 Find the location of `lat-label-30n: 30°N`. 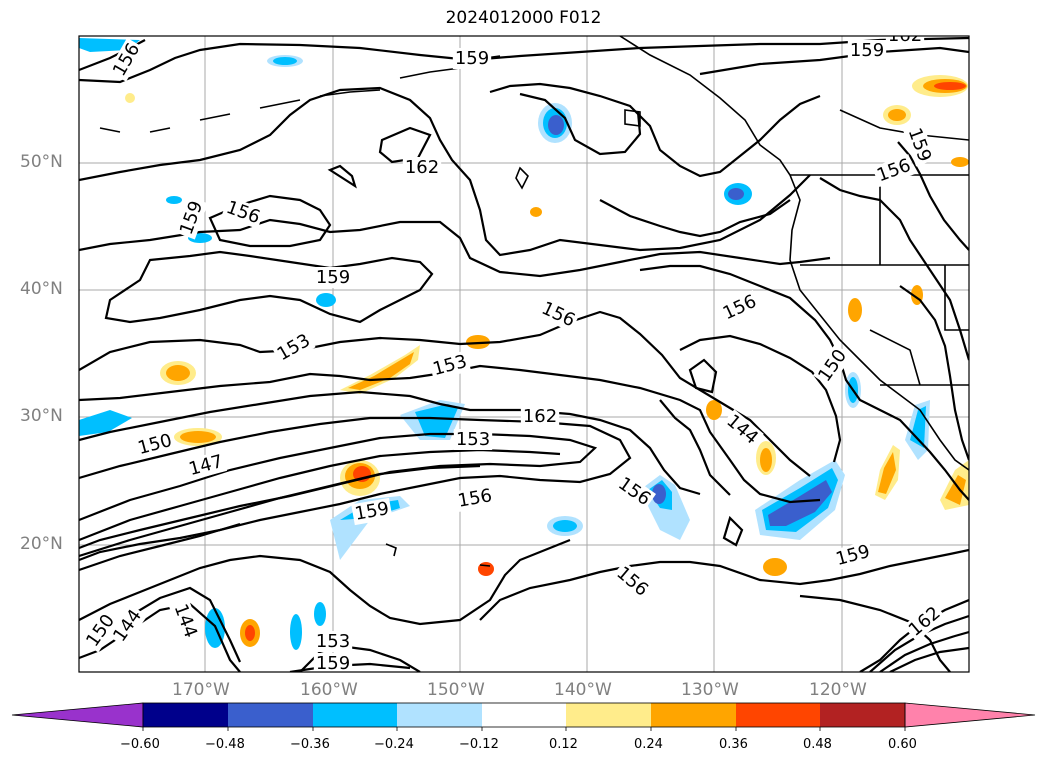

lat-label-30n: 30°N is located at coordinates (41, 416).